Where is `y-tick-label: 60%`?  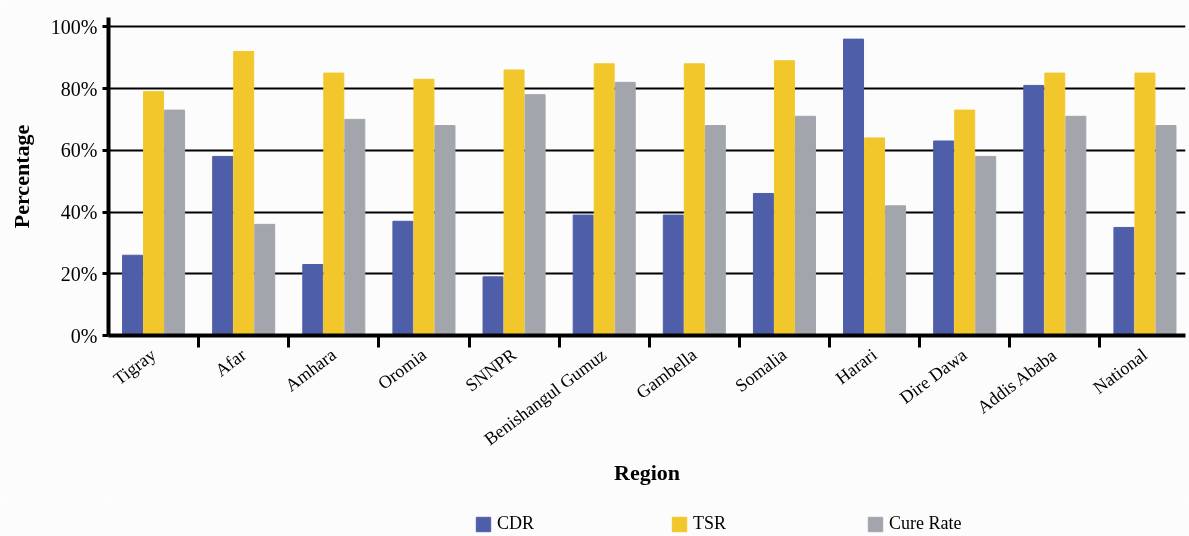
y-tick-label: 60% is located at coordinates (79, 150).